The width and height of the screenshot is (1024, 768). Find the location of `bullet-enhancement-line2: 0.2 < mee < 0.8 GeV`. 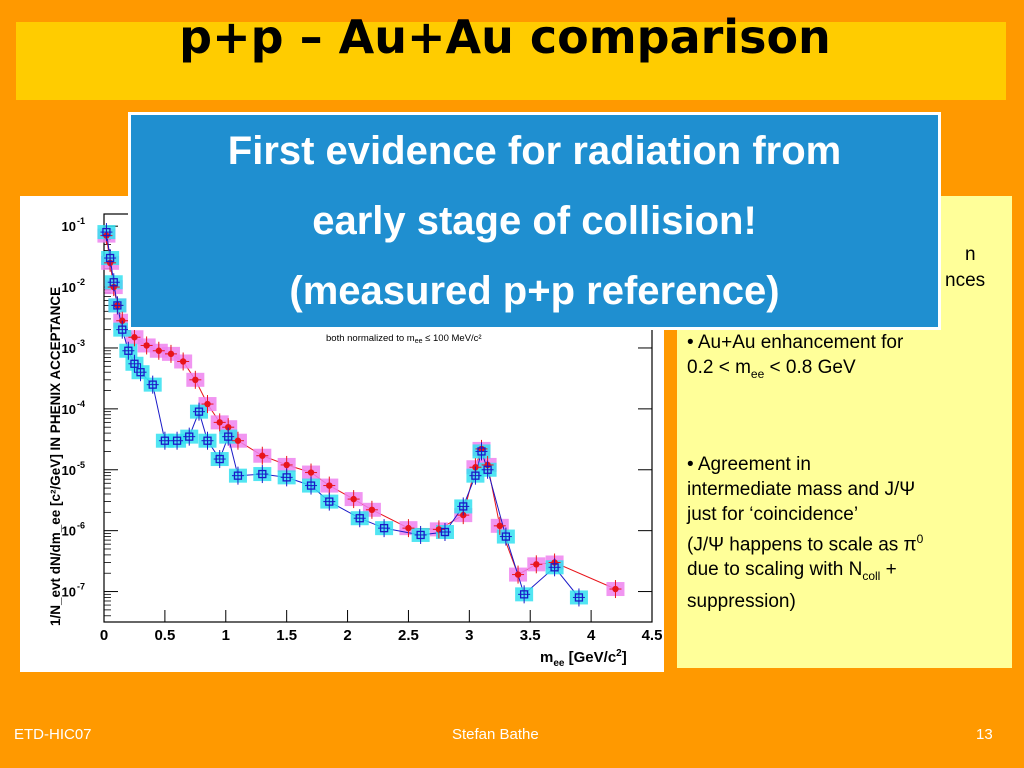

bullet-enhancement-line2: 0.2 < mee < 0.8 GeV is located at coordinates (771, 369).